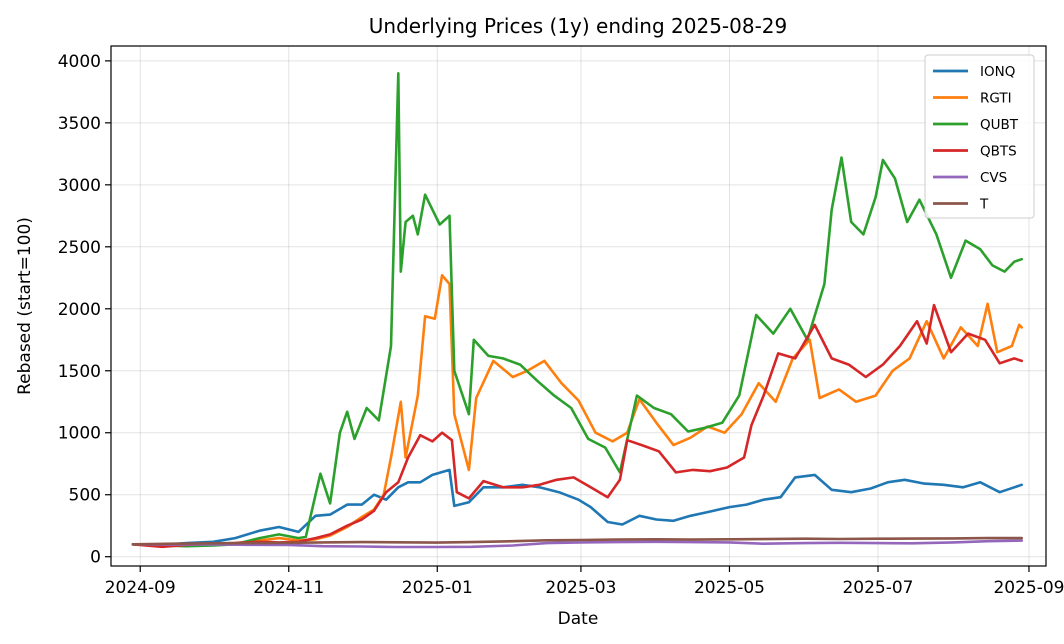  Describe the element at coordinates (999, 125) in the screenshot. I see `legend-label-qubt: QUBT` at that location.